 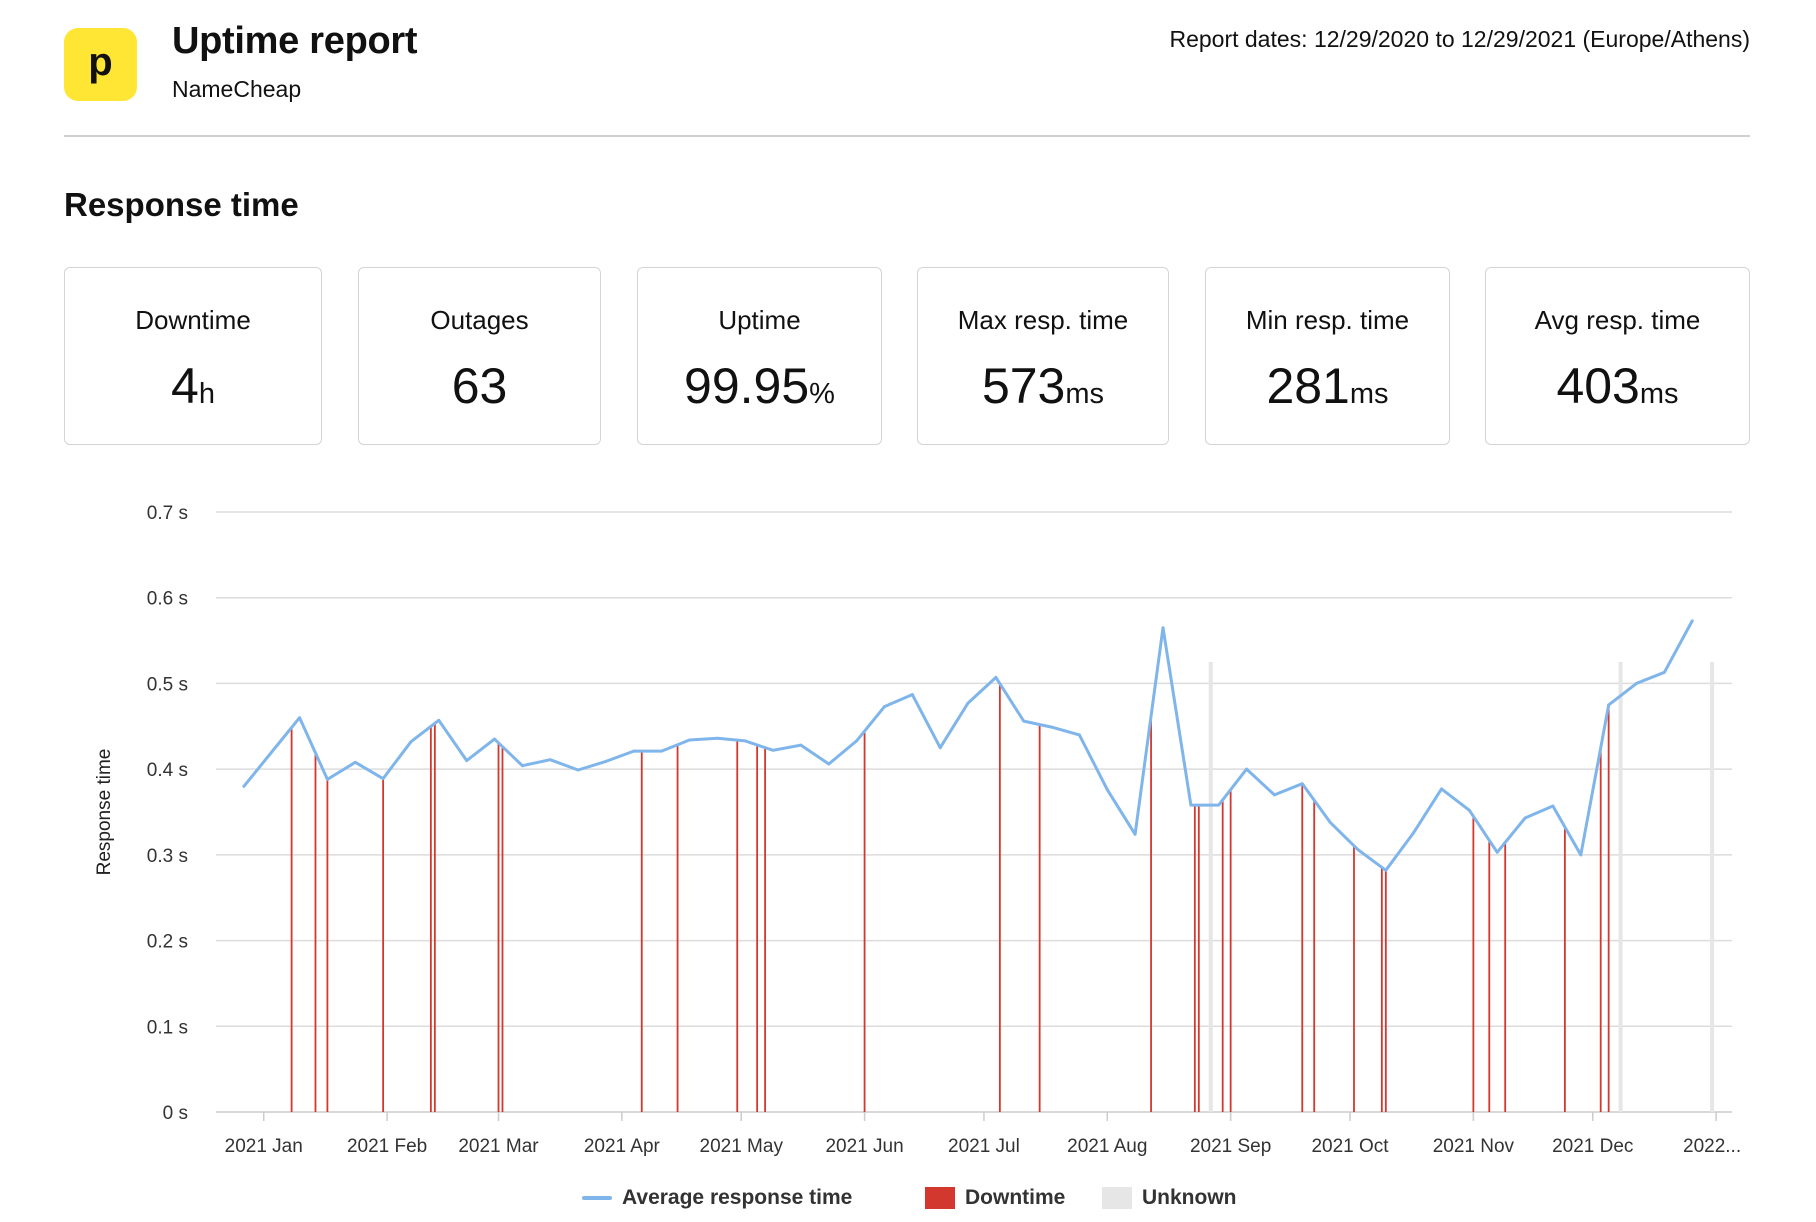 I want to click on stat-card-max-resp: Max resp. time 573ms, so click(x=1043, y=356).